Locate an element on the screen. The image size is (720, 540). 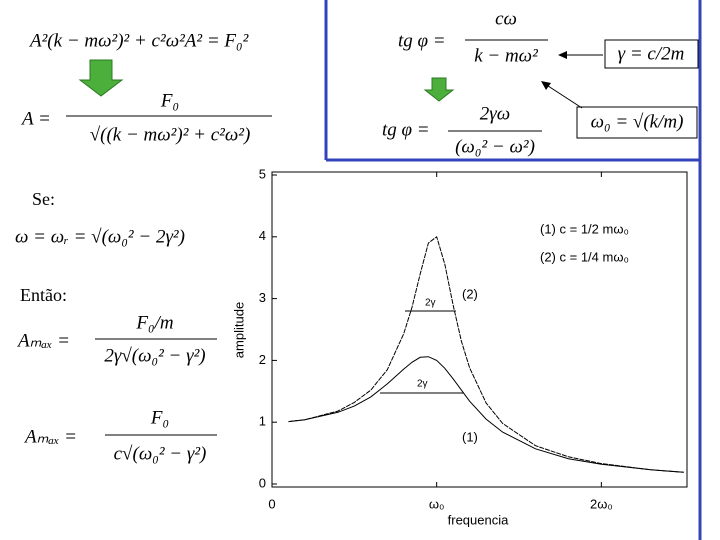
line-series is located at coordinates (486, 414).